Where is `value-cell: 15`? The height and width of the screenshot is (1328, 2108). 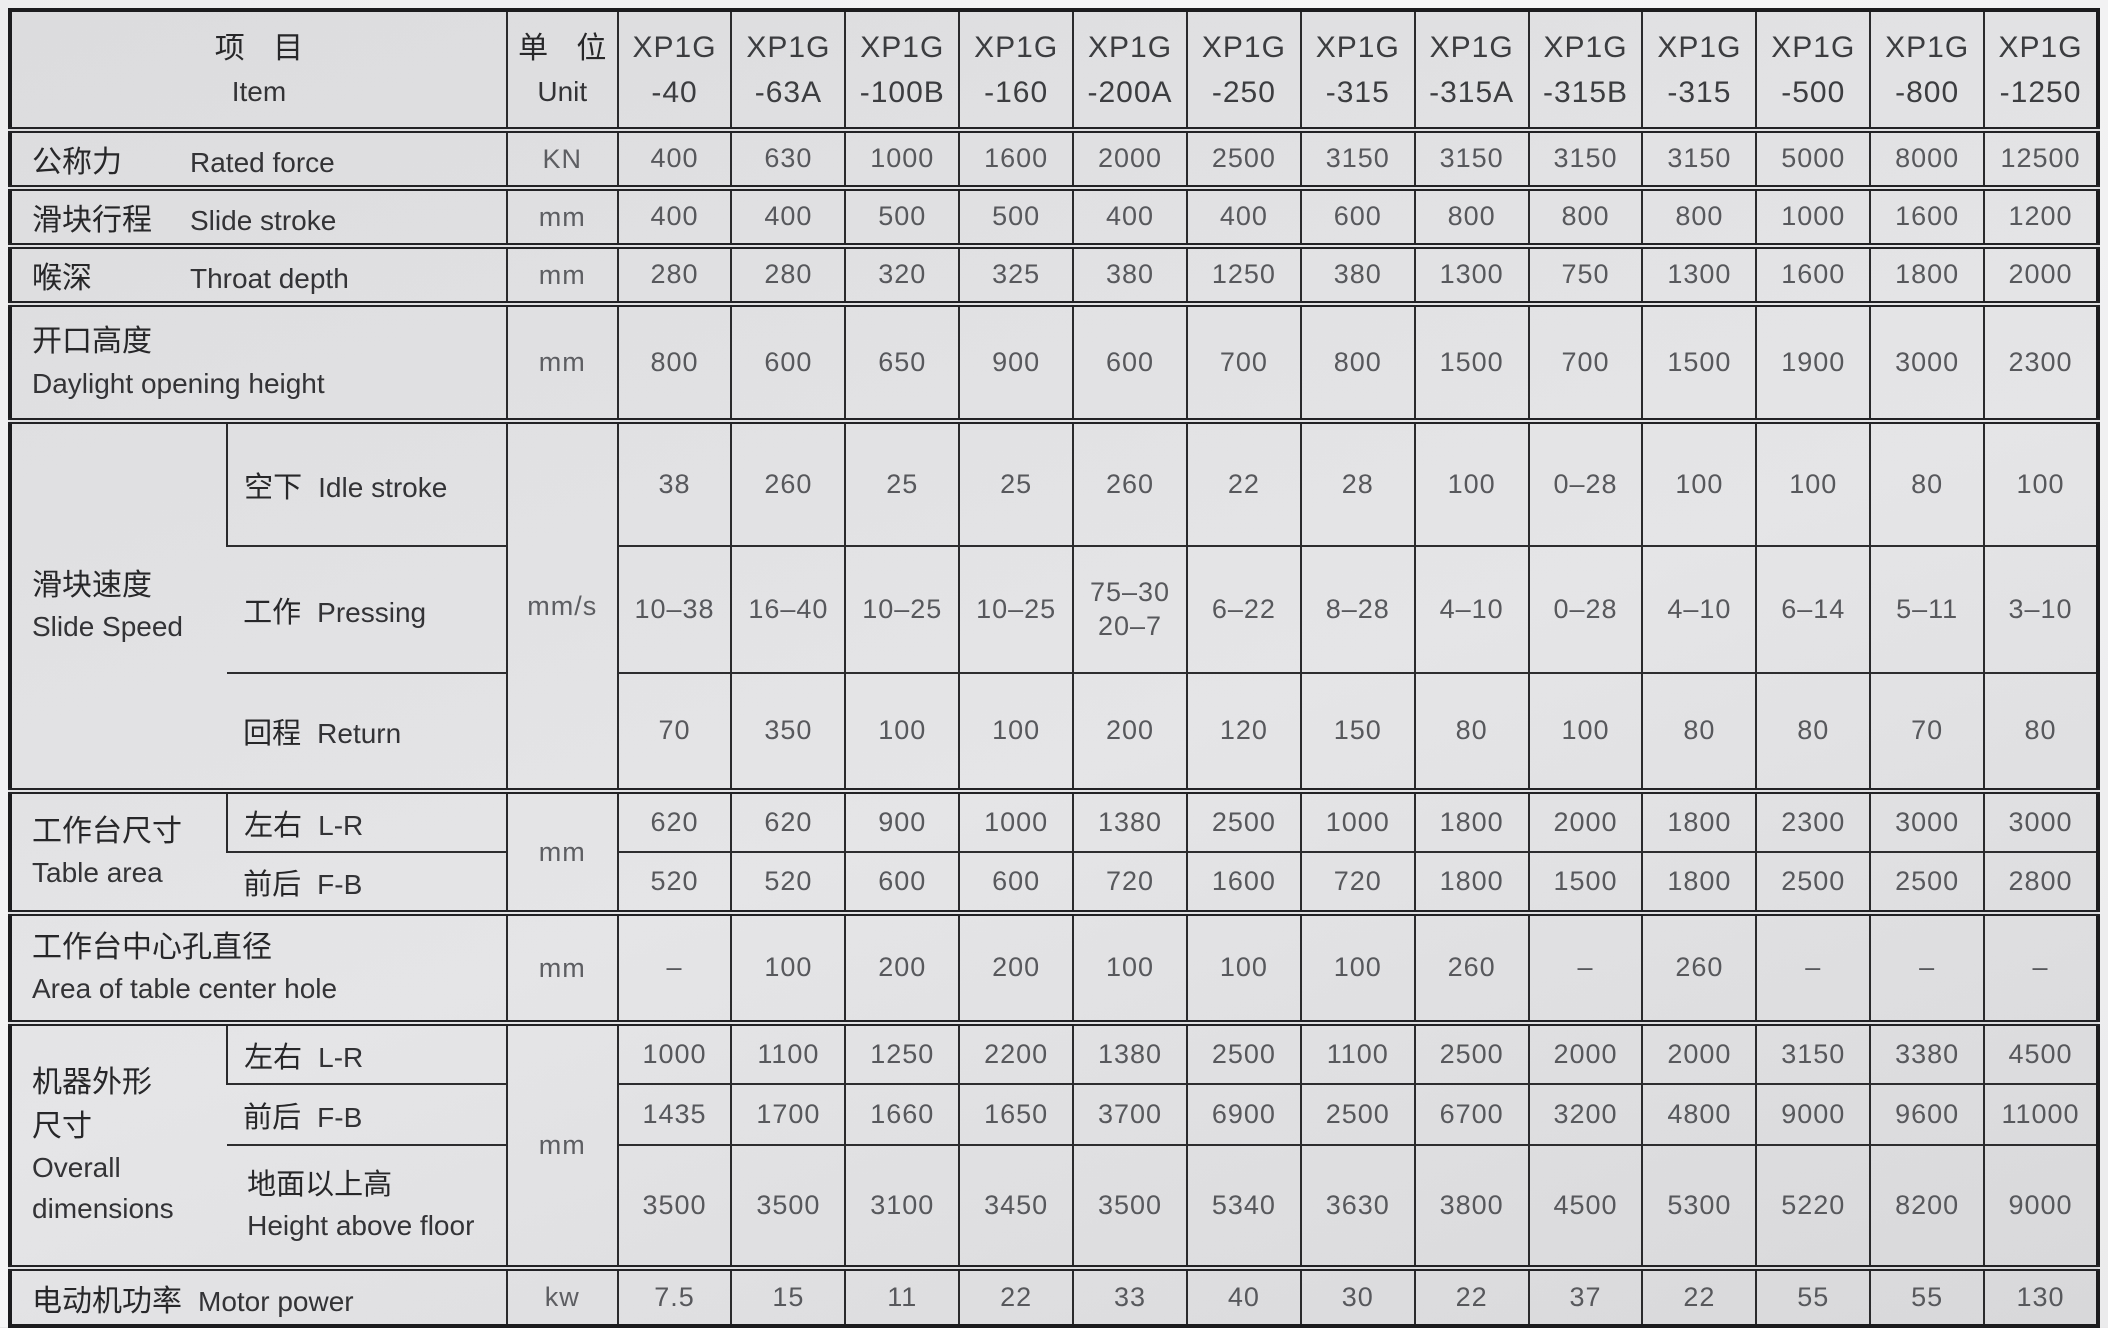 value-cell: 15 is located at coordinates (788, 1295).